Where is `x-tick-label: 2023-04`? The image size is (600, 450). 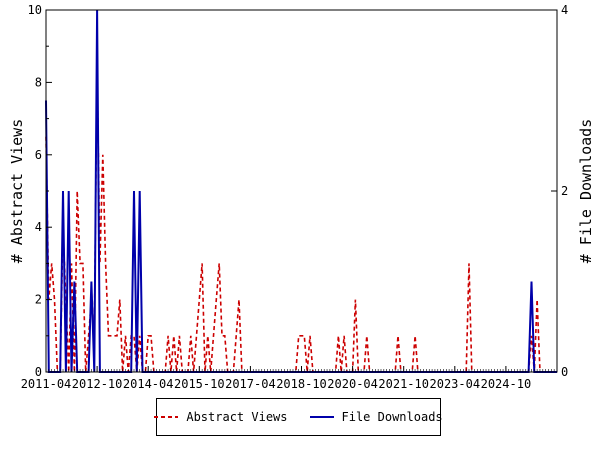 x-tick-label: 2023-04 is located at coordinates (455, 384).